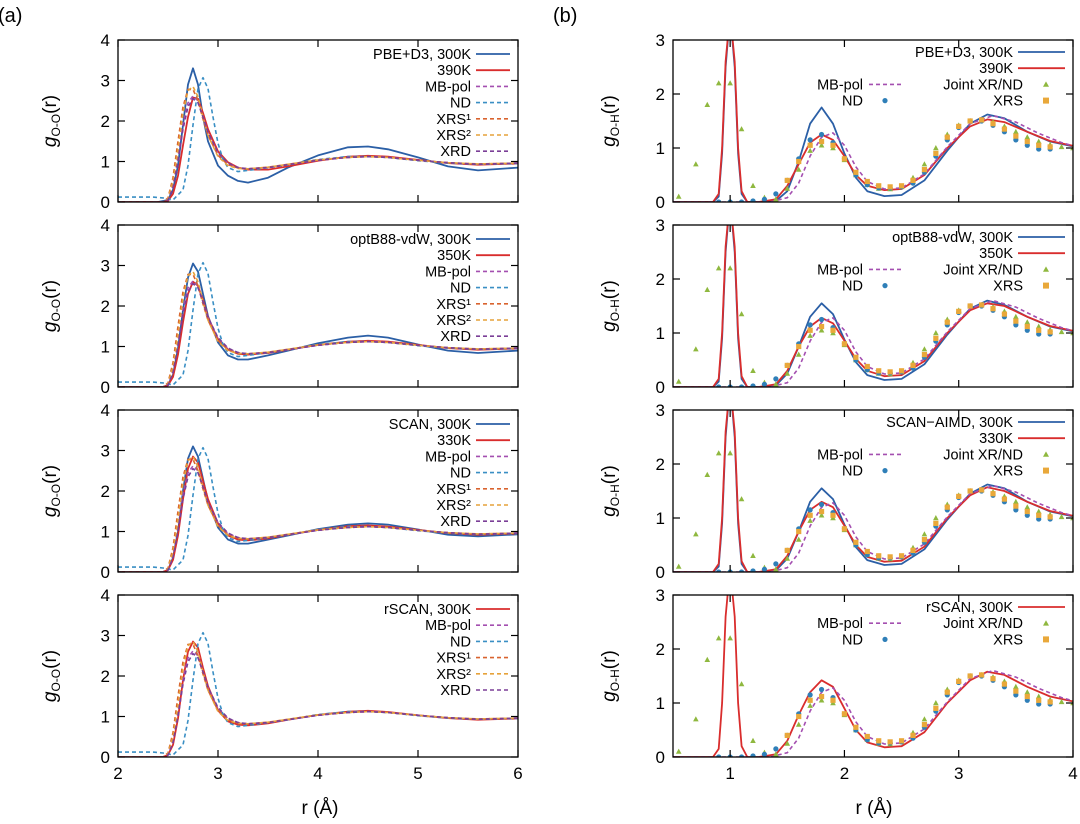  Describe the element at coordinates (453, 490) in the screenshot. I see `legend-label: XRS¹` at that location.